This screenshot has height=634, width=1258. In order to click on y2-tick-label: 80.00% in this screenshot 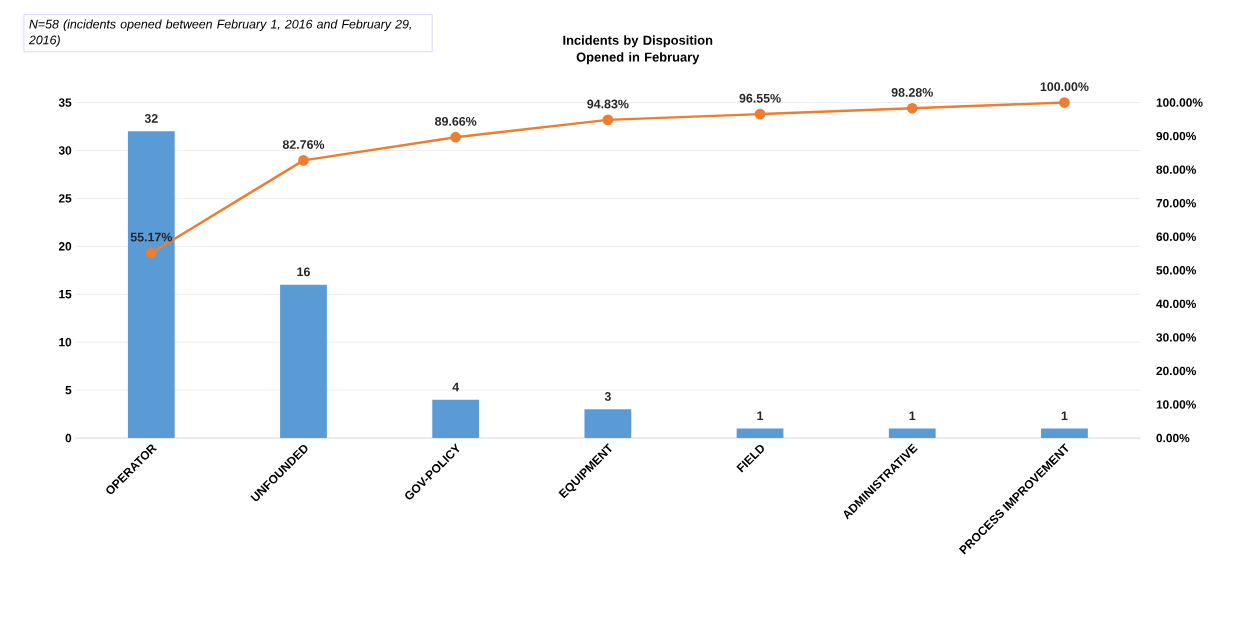, I will do `click(1176, 169)`.